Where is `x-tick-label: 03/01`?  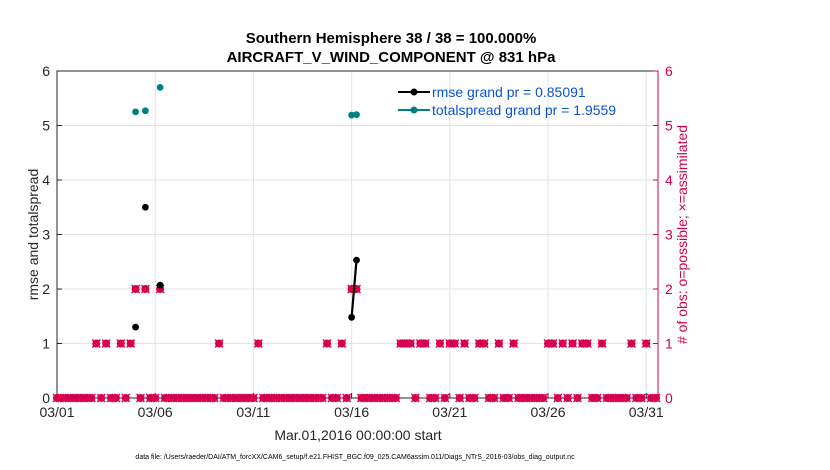
x-tick-label: 03/01 is located at coordinates (56, 412).